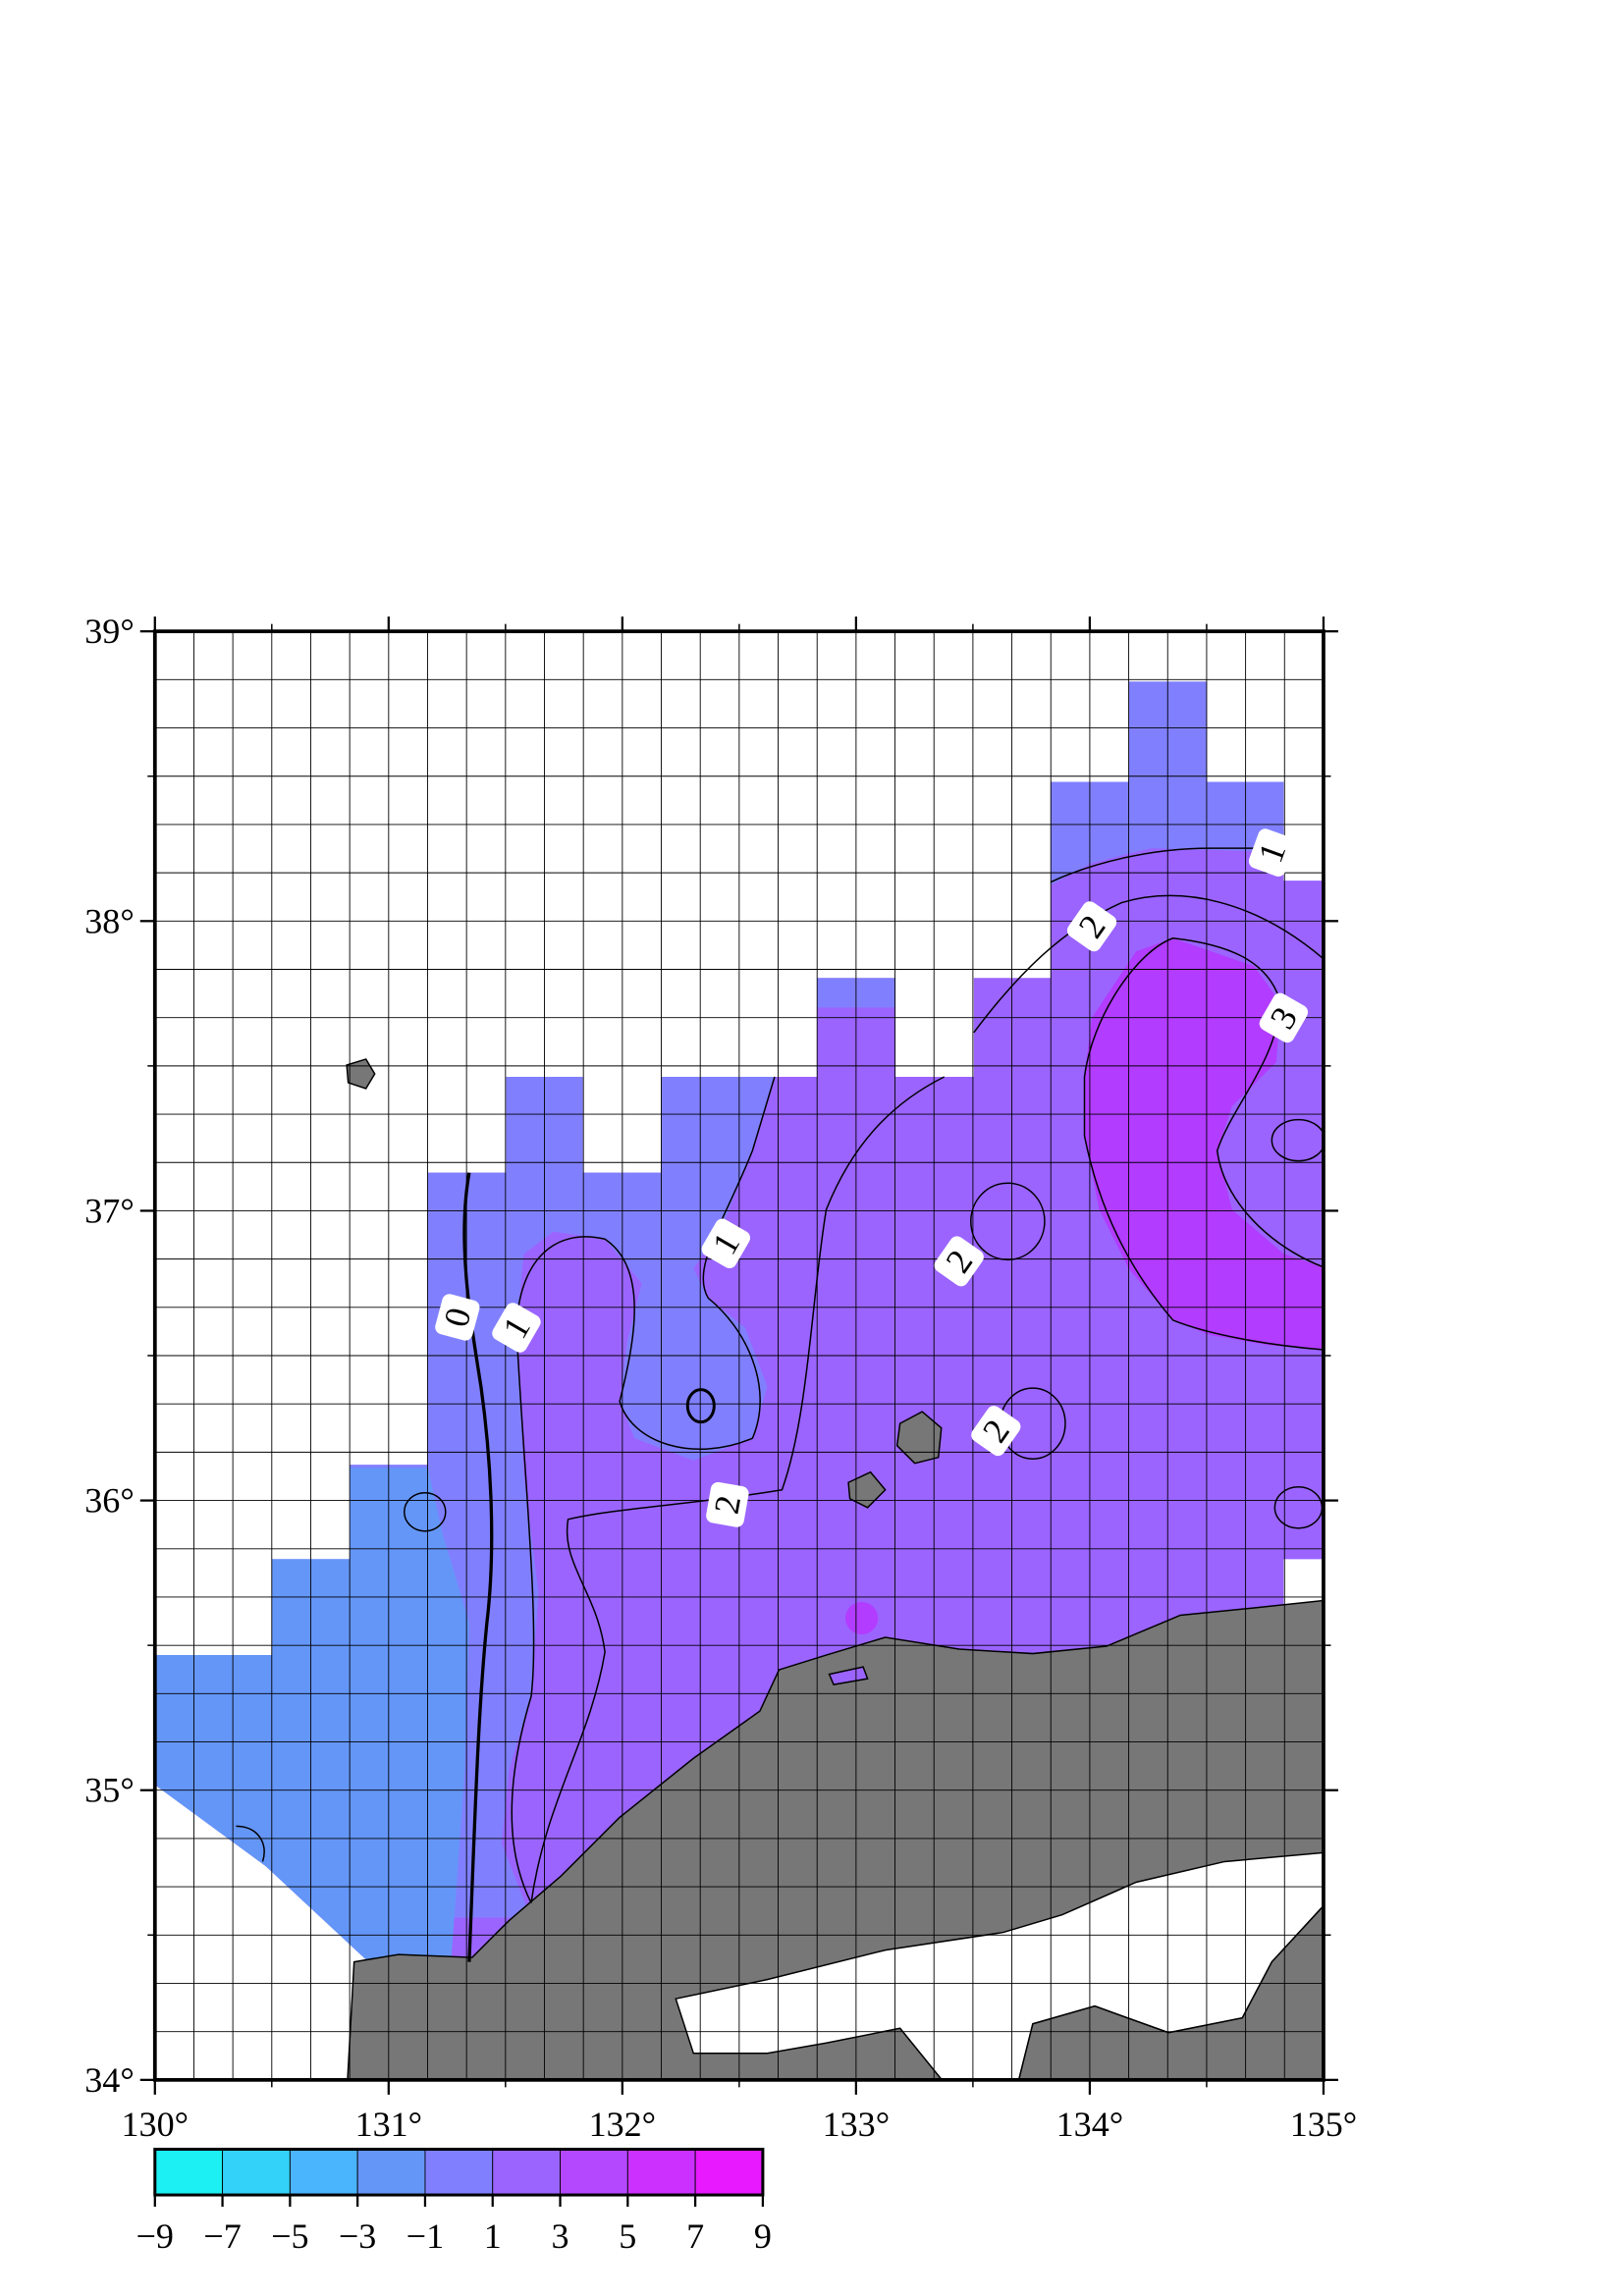 The image size is (1623, 2296). I want to click on contour-m1, so click(250, 1844).